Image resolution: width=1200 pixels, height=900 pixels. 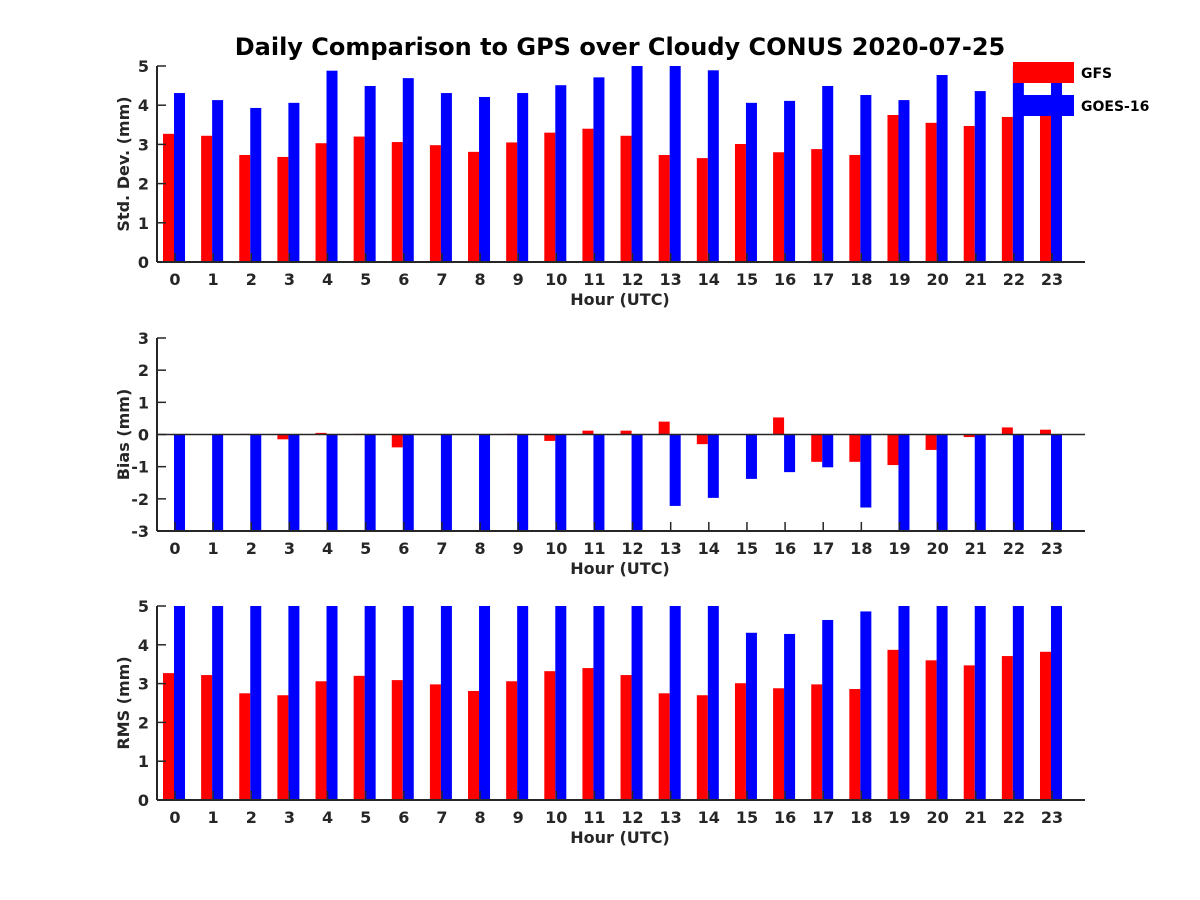 What do you see at coordinates (479, 279) in the screenshot?
I see `x-tick-label: 8` at bounding box center [479, 279].